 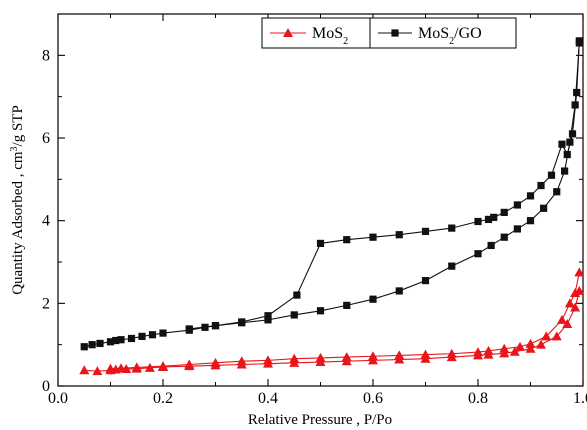 What do you see at coordinates (18, 200) in the screenshot?
I see `y-axis-label: Quantity Adsorbed , cm3/g STP` at bounding box center [18, 200].